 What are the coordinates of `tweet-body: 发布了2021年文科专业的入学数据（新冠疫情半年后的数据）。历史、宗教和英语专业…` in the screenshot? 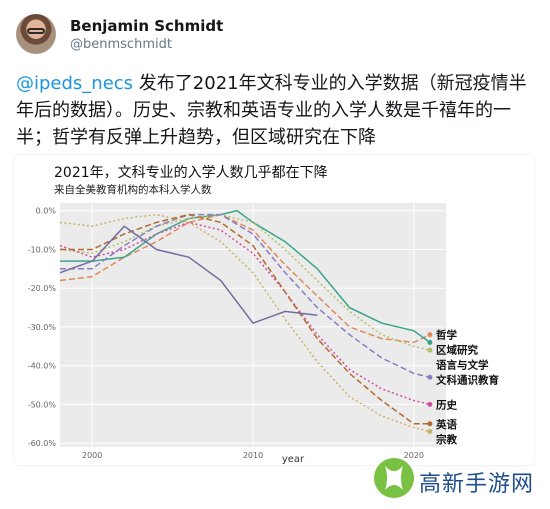 It's located at (271, 110).